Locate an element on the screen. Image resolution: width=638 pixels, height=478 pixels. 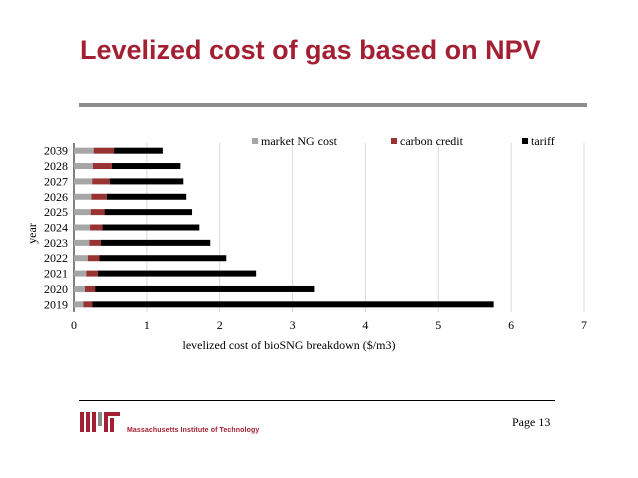
bar-carbon-credit-2026 is located at coordinates (99, 196).